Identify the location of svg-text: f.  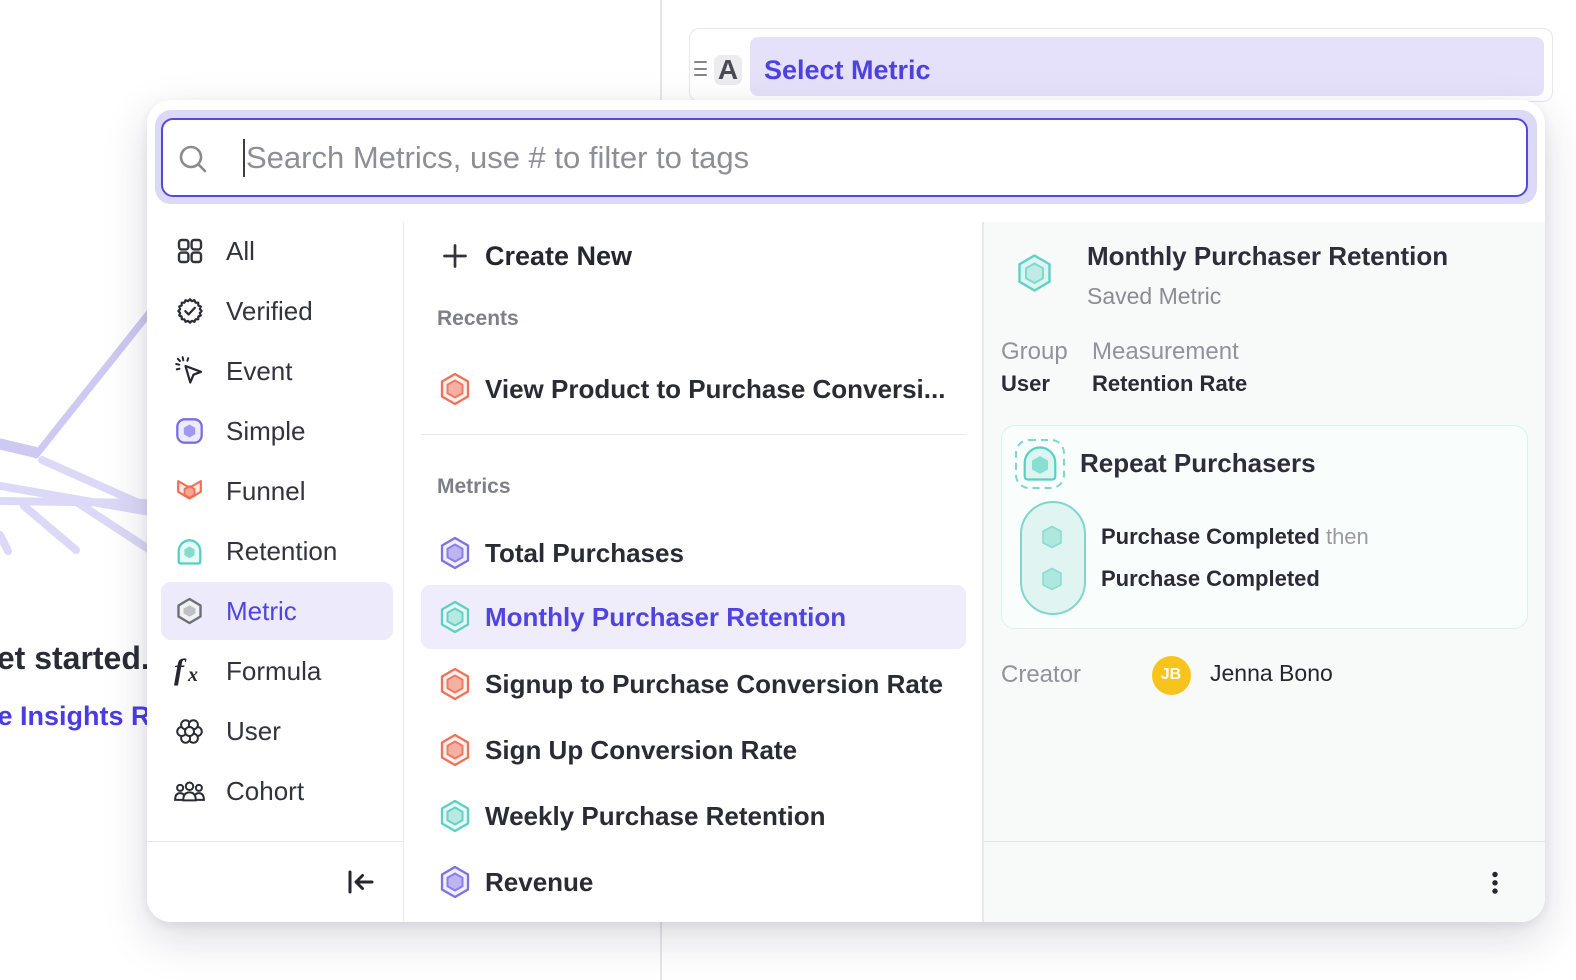
(180, 669).